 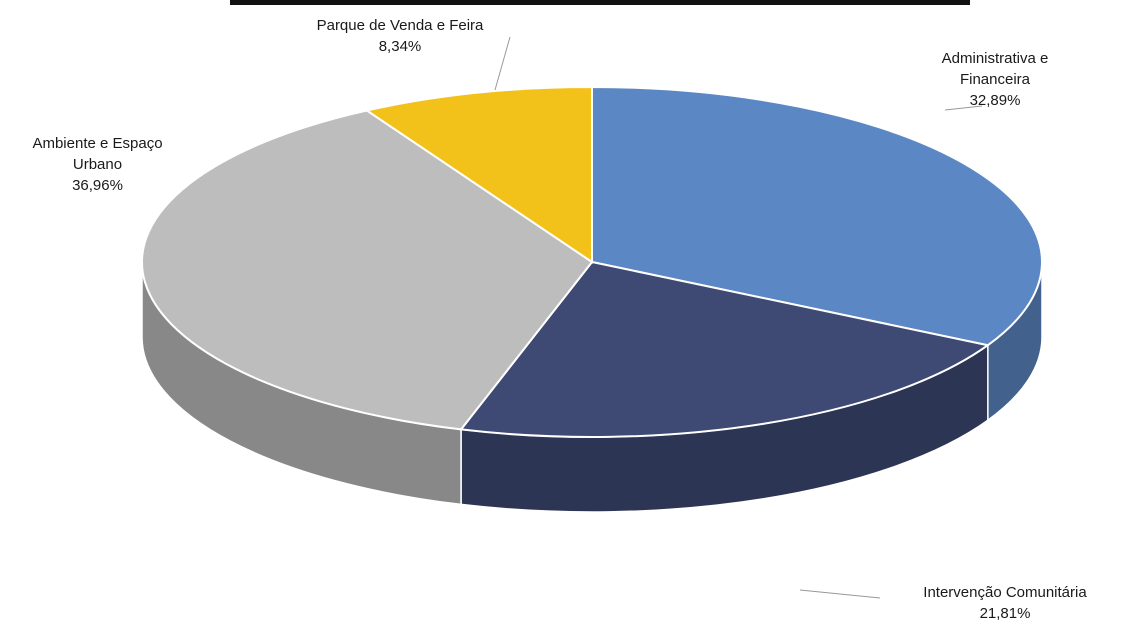 What do you see at coordinates (400, 36) in the screenshot?
I see `label-parque-venda-feira: Parque de Venda e Feira 8,34%` at bounding box center [400, 36].